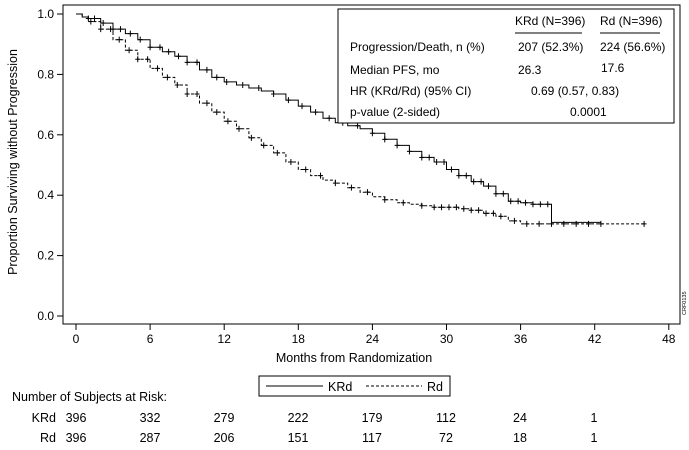 This screenshot has height=450, width=689. What do you see at coordinates (45, 195) in the screenshot?
I see `y-tick-label: 0.4` at bounding box center [45, 195].